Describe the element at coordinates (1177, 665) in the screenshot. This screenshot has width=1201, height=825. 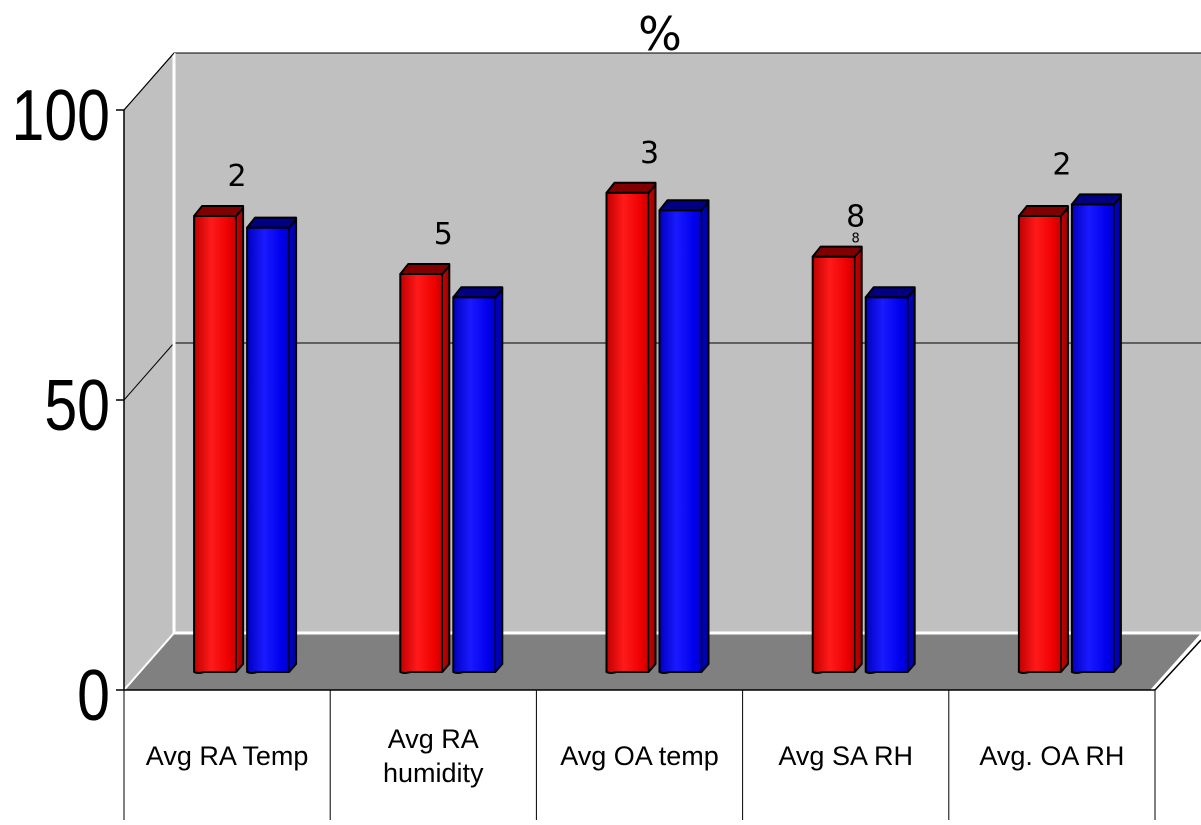
I see `floor-front-edge` at that location.